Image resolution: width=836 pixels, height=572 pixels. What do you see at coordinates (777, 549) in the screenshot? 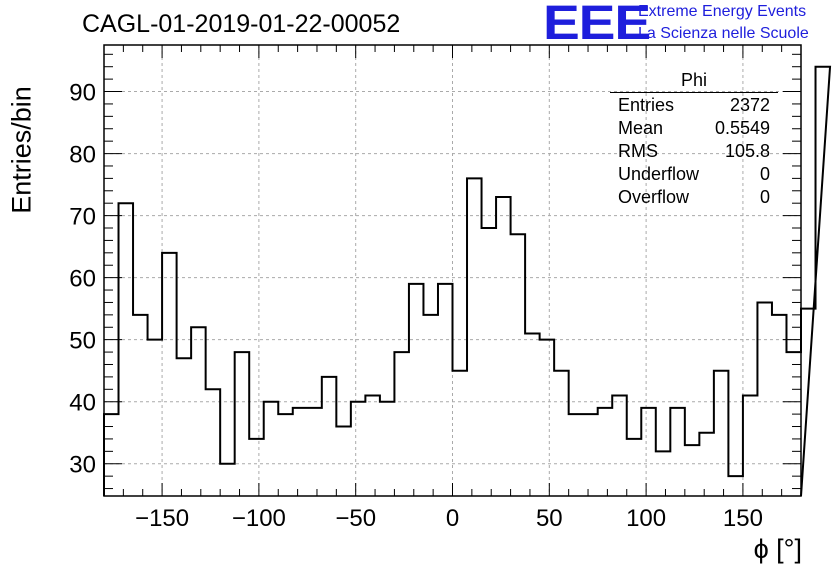
I see `x-axis-label: ϕ [°]` at bounding box center [777, 549].